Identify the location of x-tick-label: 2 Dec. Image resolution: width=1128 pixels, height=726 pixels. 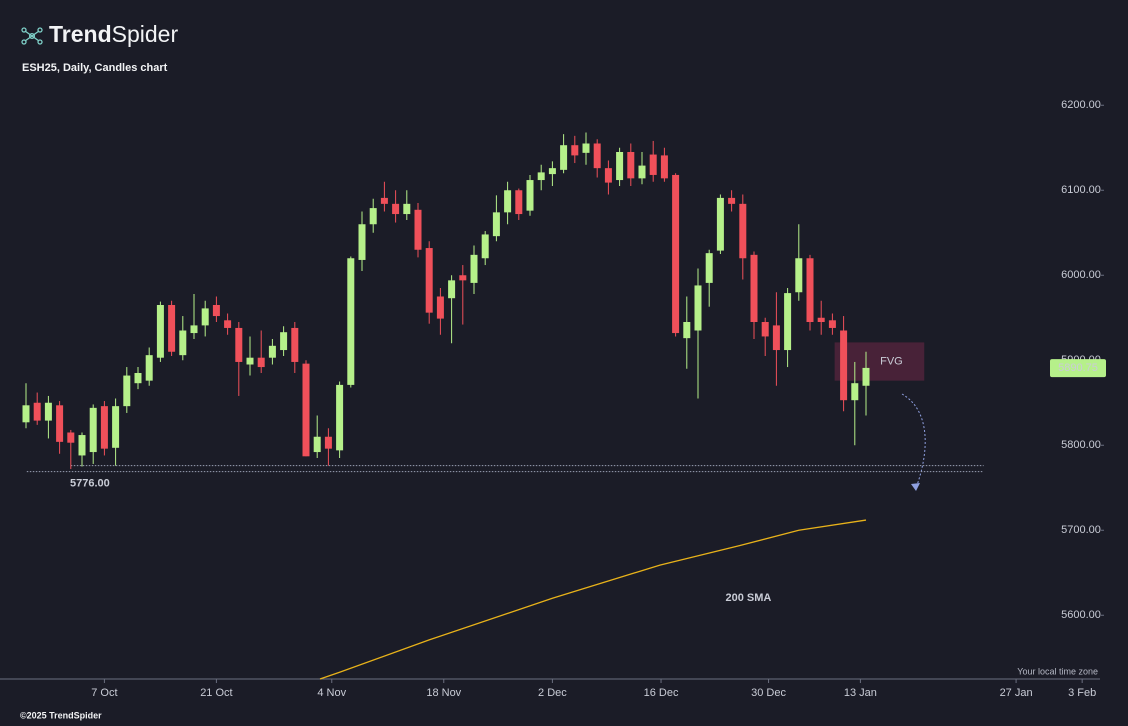
(552, 693).